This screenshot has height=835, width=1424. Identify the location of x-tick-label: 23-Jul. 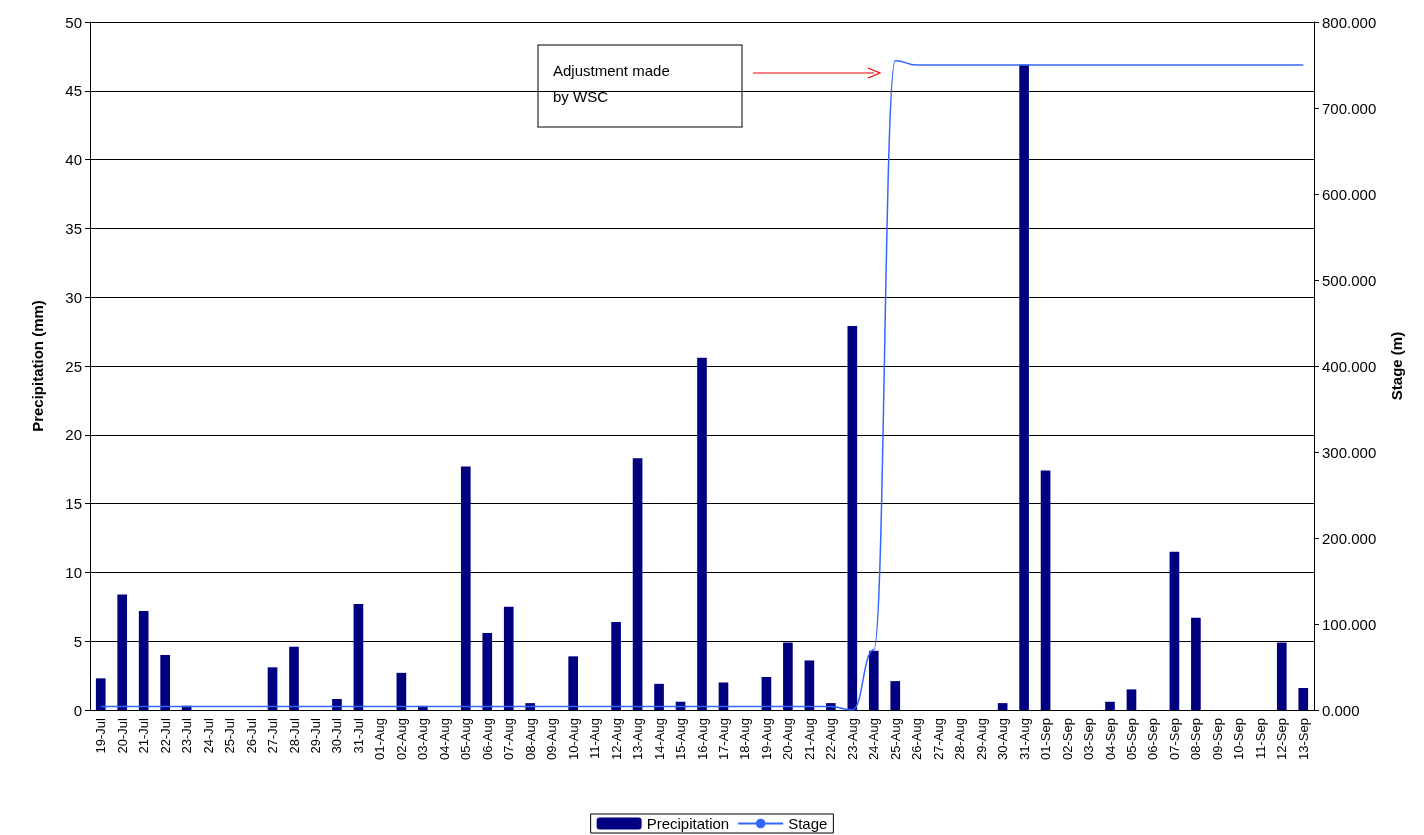
(187, 735).